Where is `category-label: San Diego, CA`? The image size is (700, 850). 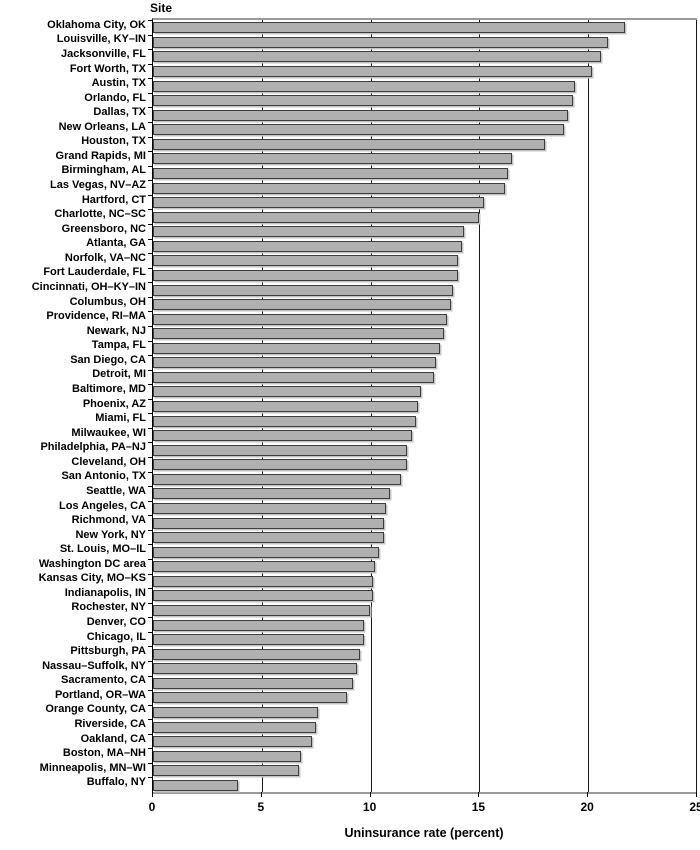 category-label: San Diego, CA is located at coordinates (108, 359).